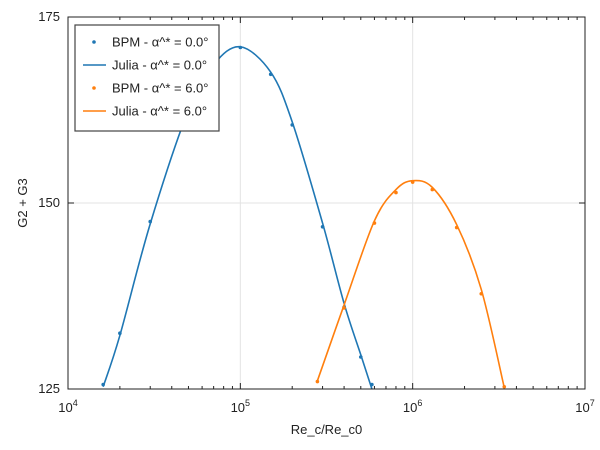 The image size is (600, 450). I want to click on y-tick-label: 175, so click(49, 16).